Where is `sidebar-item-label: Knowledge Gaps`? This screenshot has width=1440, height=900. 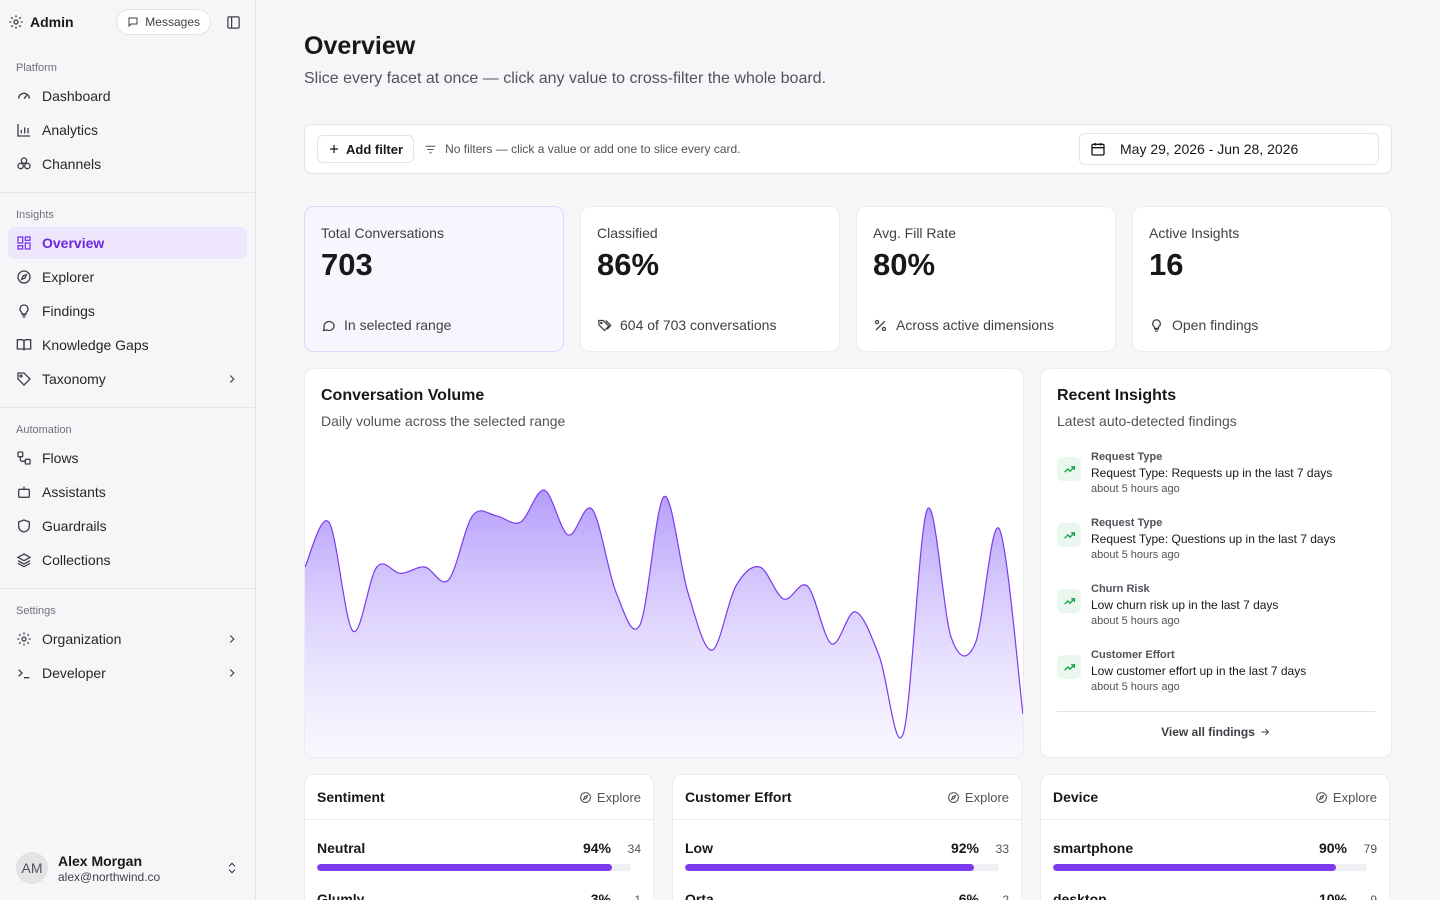 sidebar-item-label: Knowledge Gaps is located at coordinates (95, 345).